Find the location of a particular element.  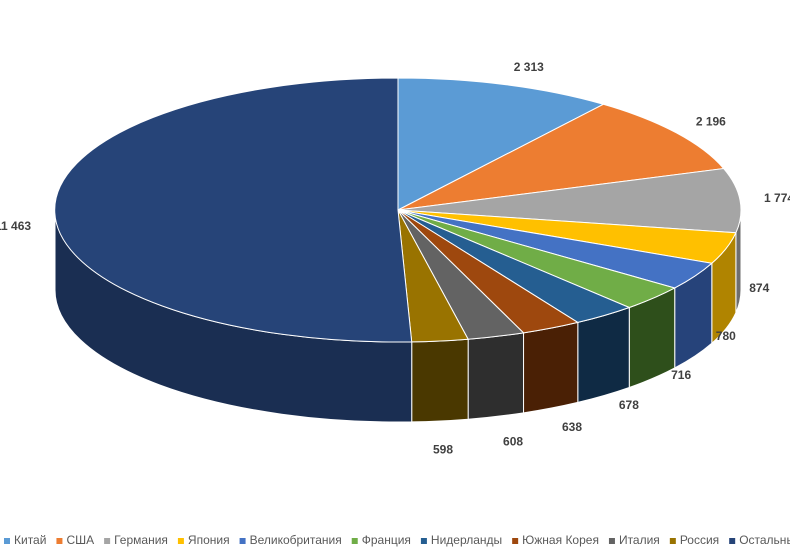

legend-label-9: Россия is located at coordinates (699, 540).